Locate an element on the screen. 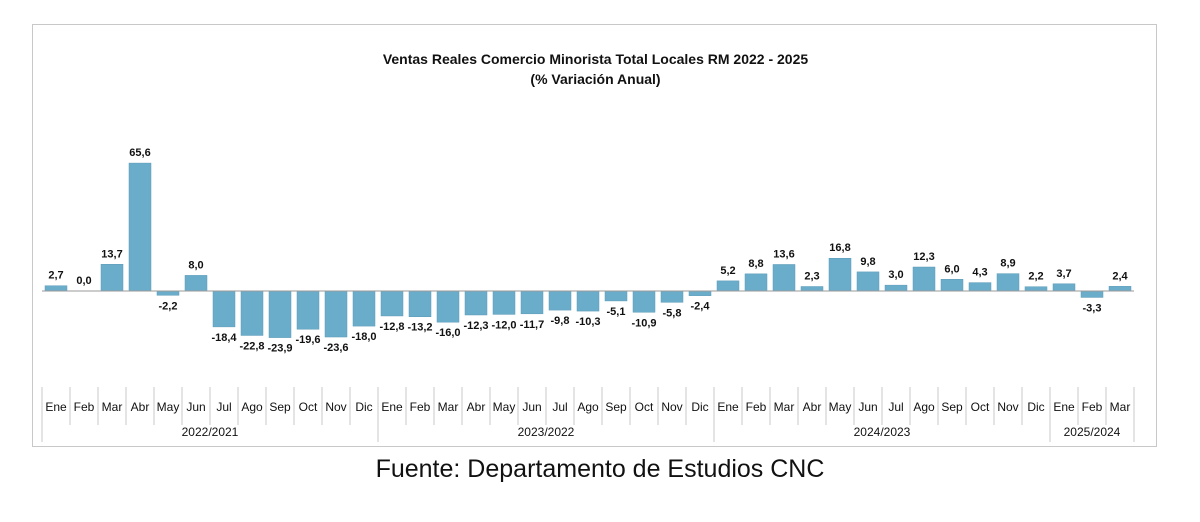 Image resolution: width=1200 pixels, height=522 pixels. bar-value-label: -16,0 is located at coordinates (447, 333).